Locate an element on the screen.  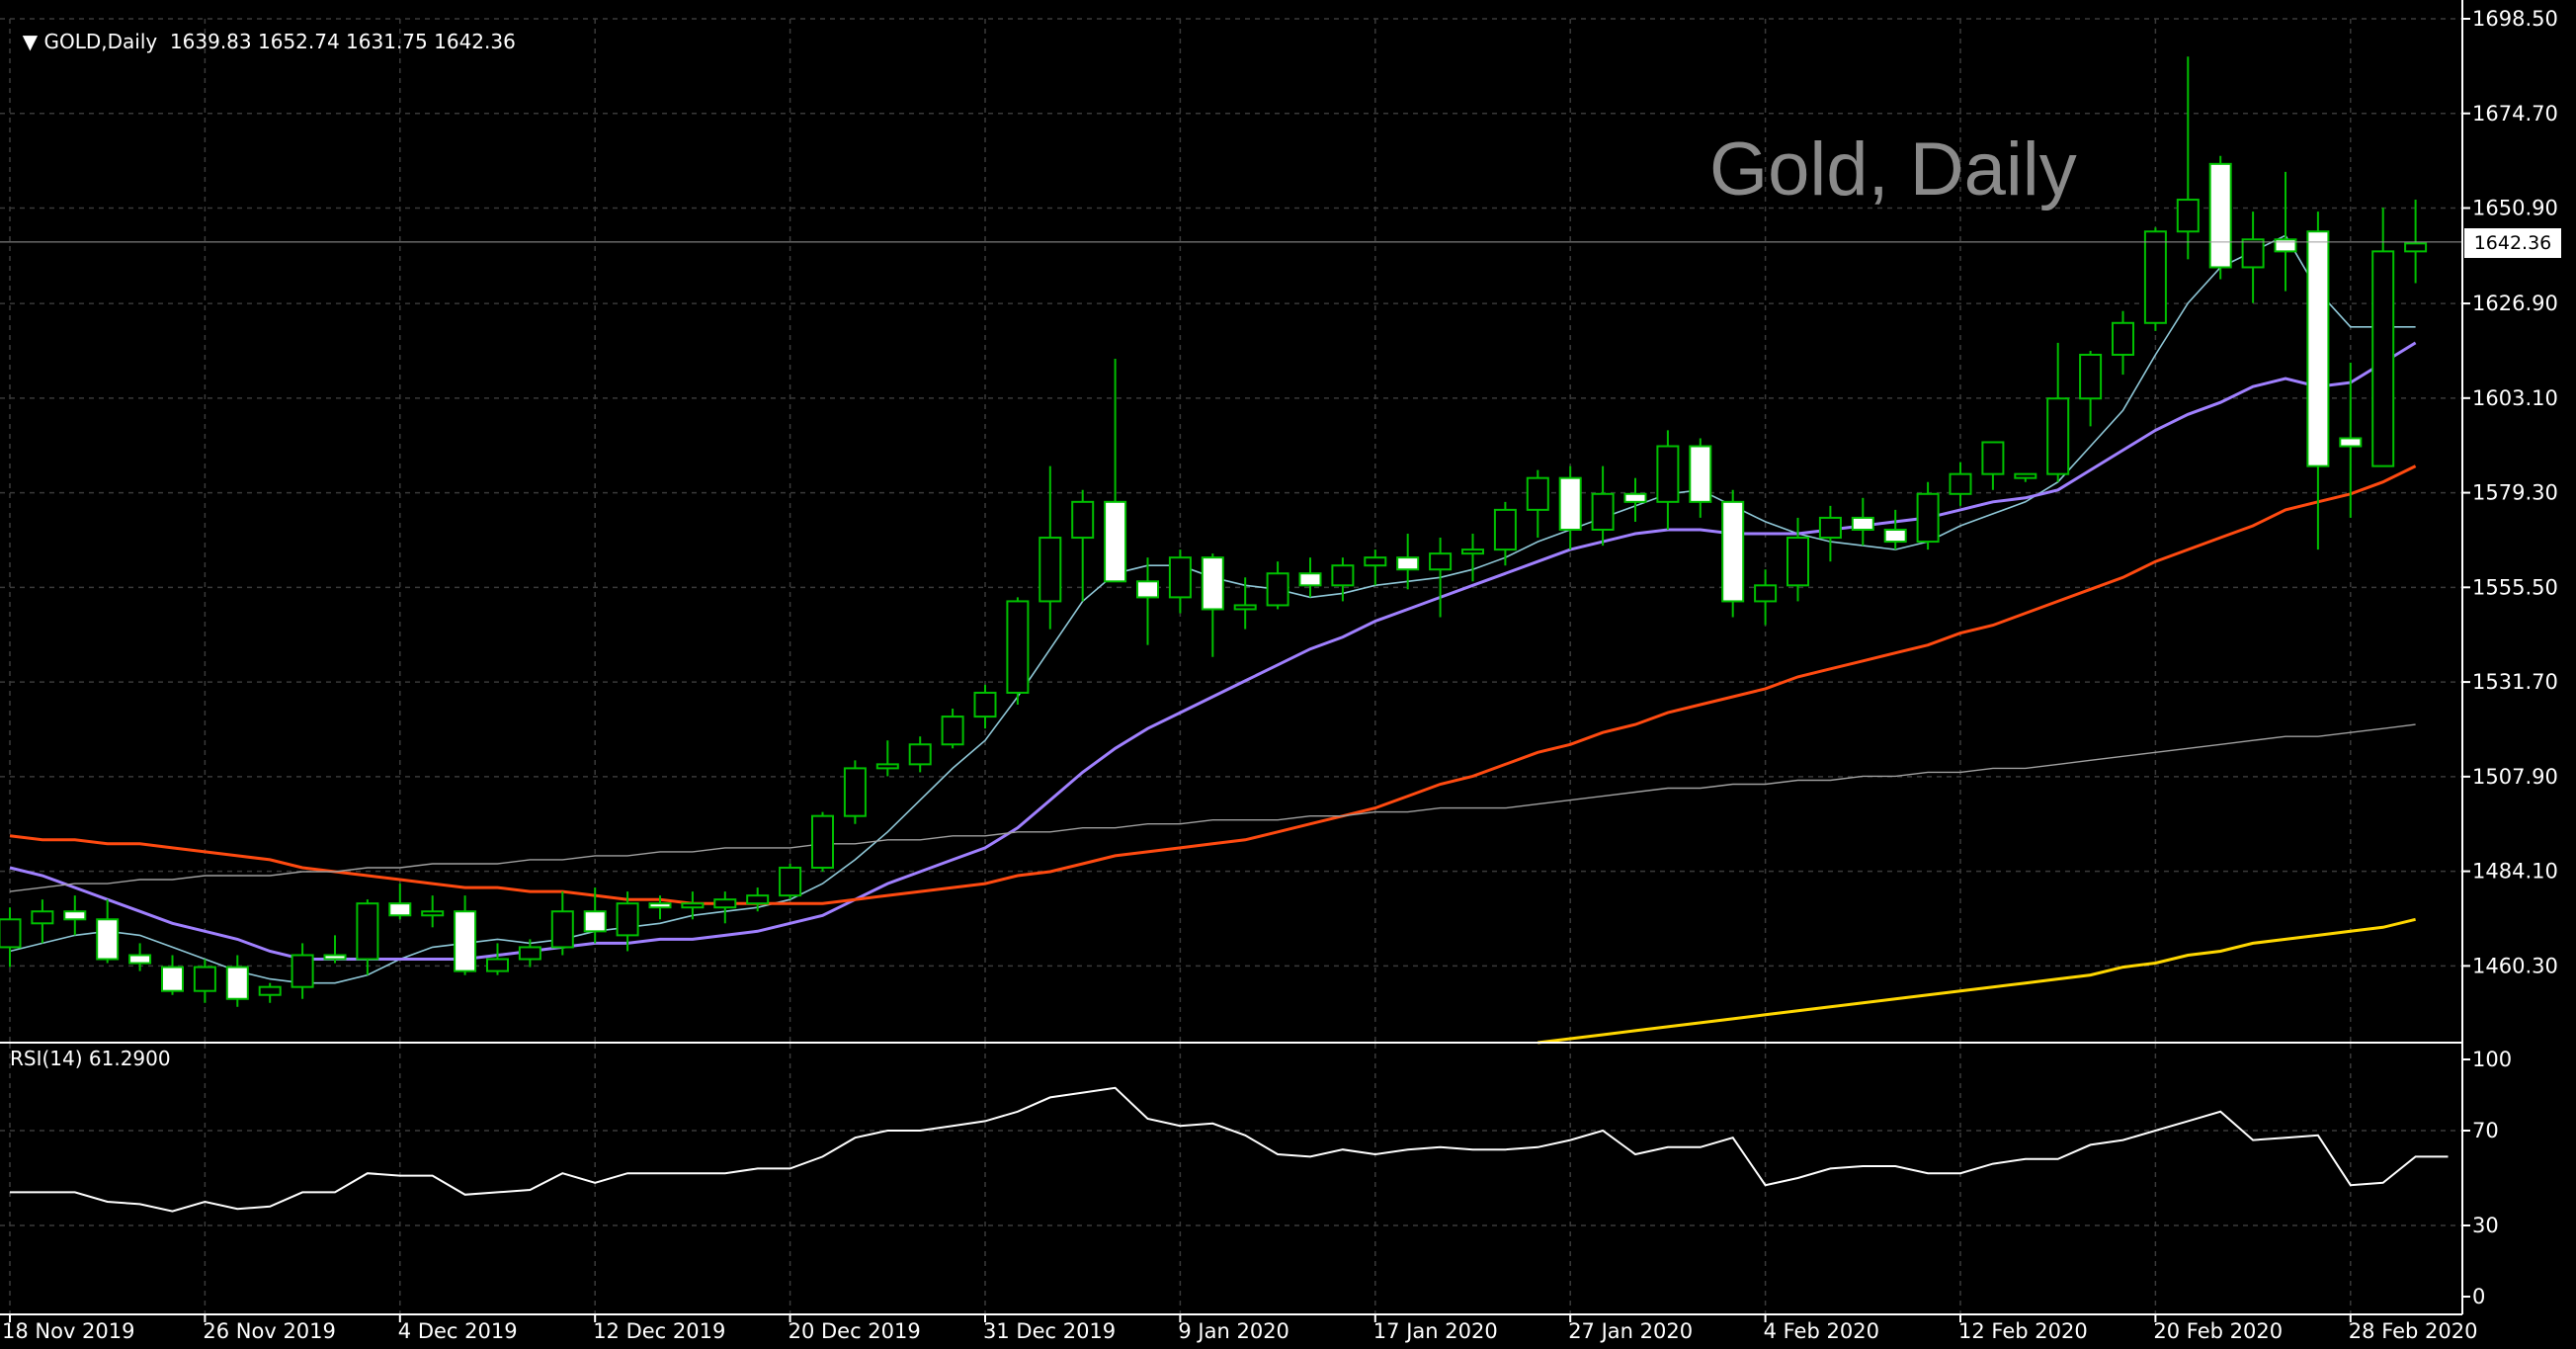
rsi-panel is located at coordinates (1229, 1149).